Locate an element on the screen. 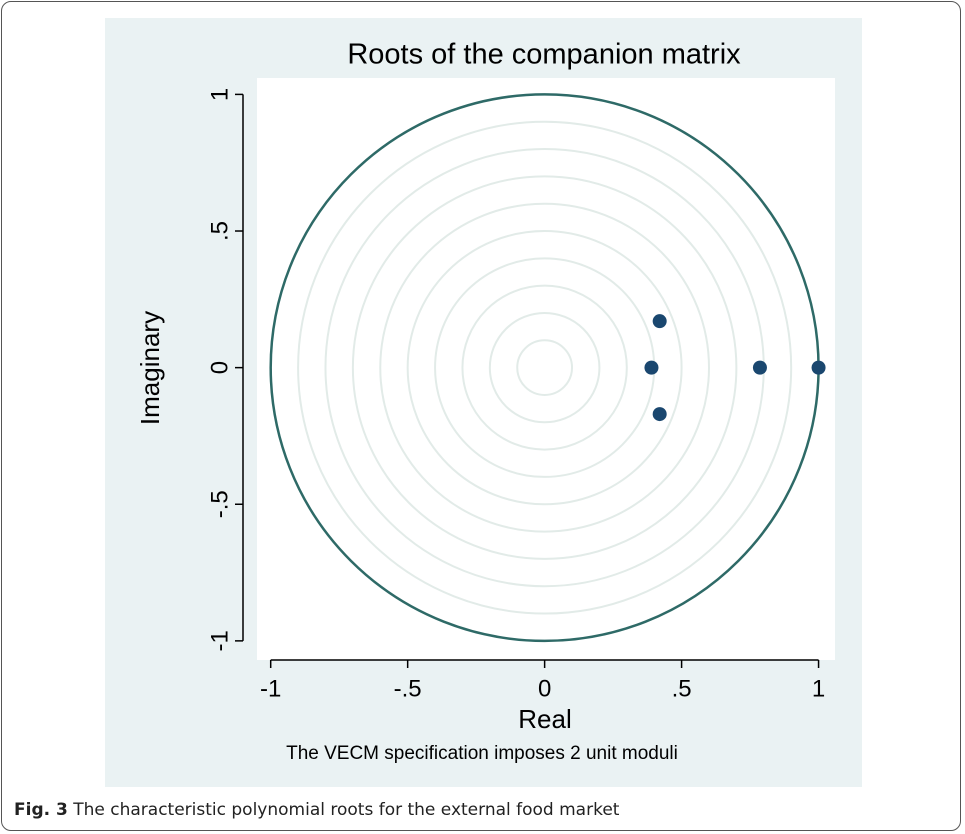 Image resolution: width=965 pixels, height=834 pixels. y-axis-label: Imaginary is located at coordinates (150, 368).